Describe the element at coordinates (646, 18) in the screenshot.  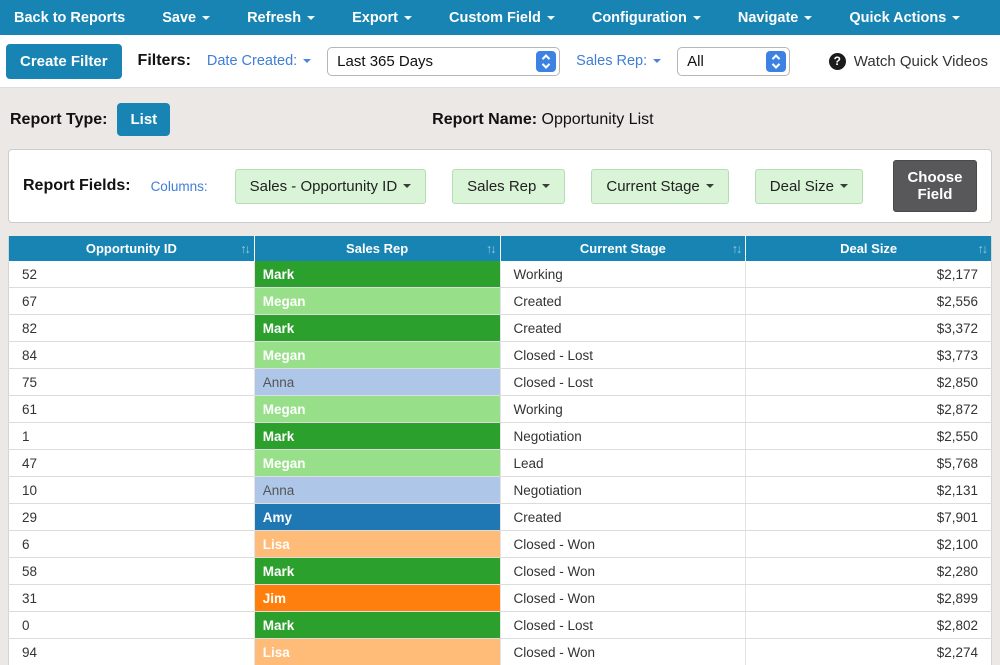
I see `nav-configuration-menu: Configuration` at that location.